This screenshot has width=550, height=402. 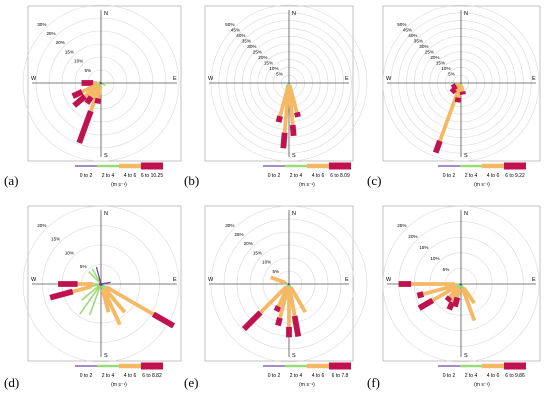 I want to click on radial-tick-label: 10%, so click(x=69, y=252).